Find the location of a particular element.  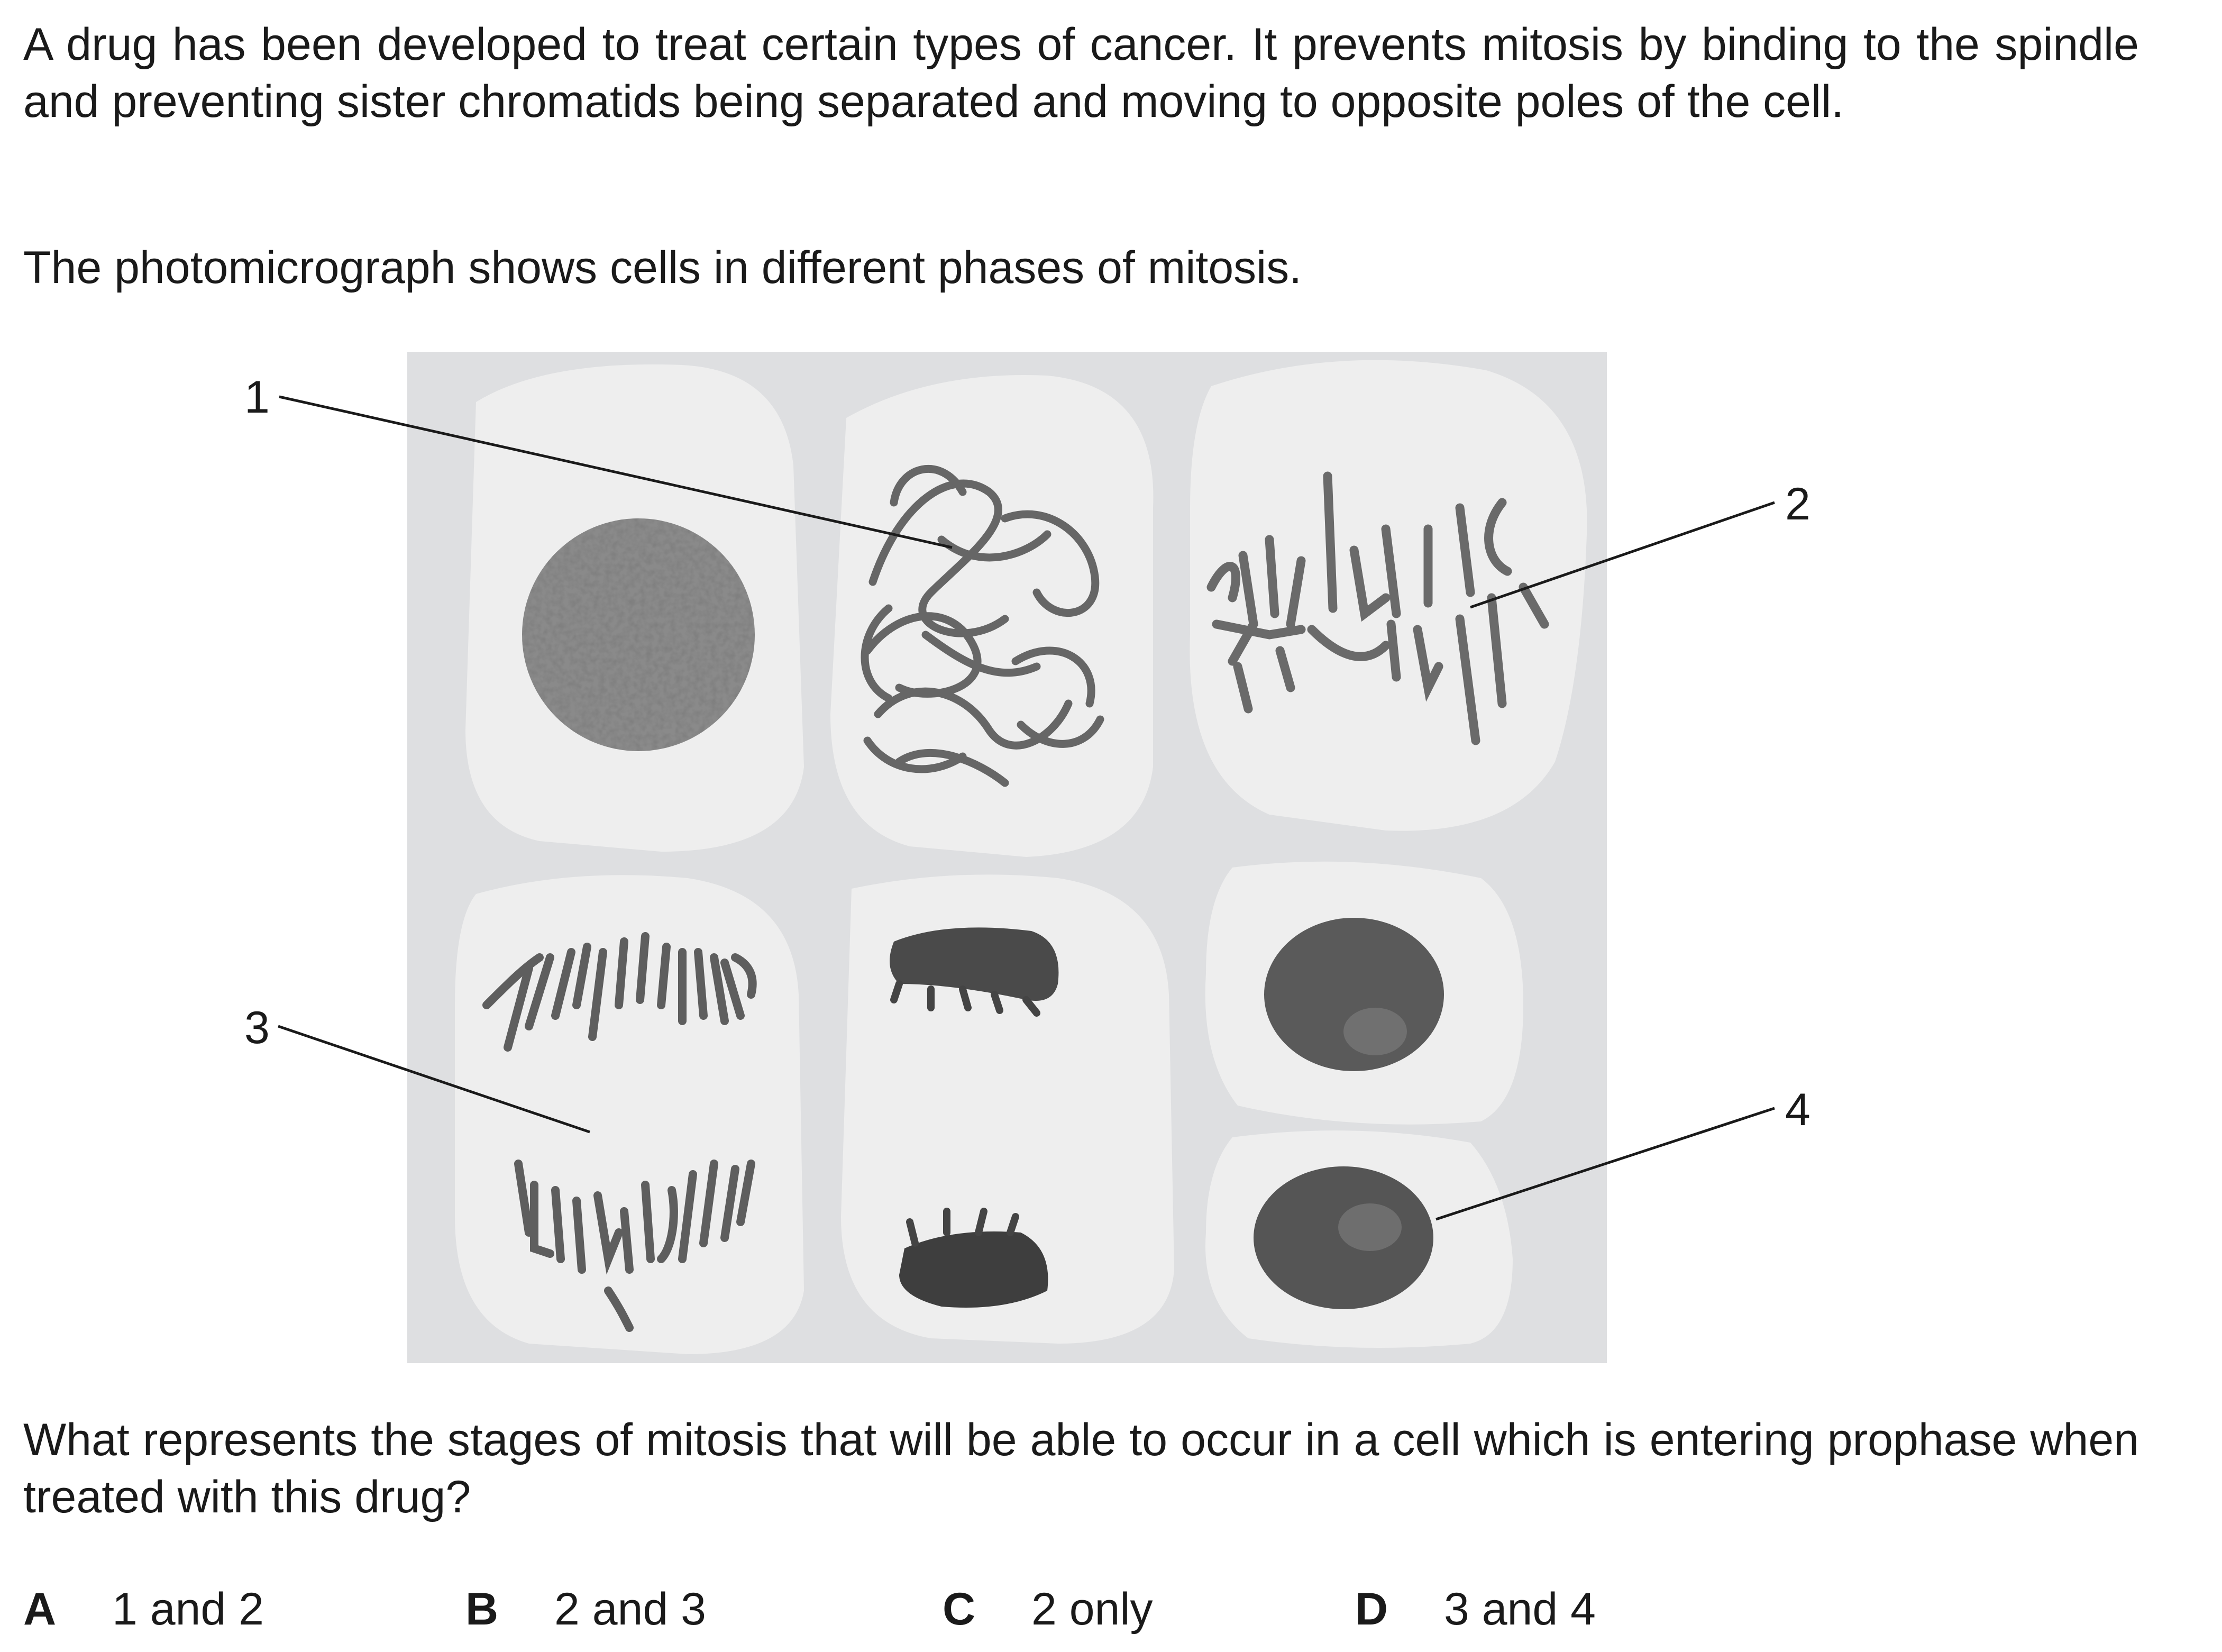

anaphase-chromosomes is located at coordinates (620, 1132).